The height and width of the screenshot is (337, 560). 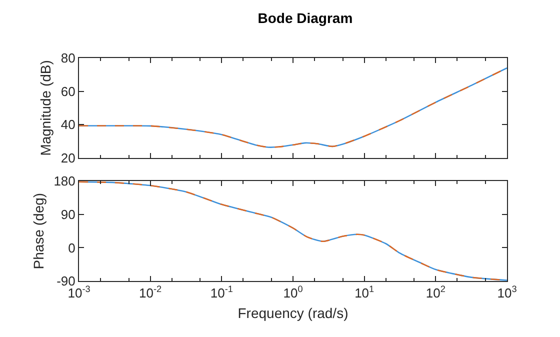 I want to click on x-axis-title: Frequency (rad/s), so click(x=293, y=312).